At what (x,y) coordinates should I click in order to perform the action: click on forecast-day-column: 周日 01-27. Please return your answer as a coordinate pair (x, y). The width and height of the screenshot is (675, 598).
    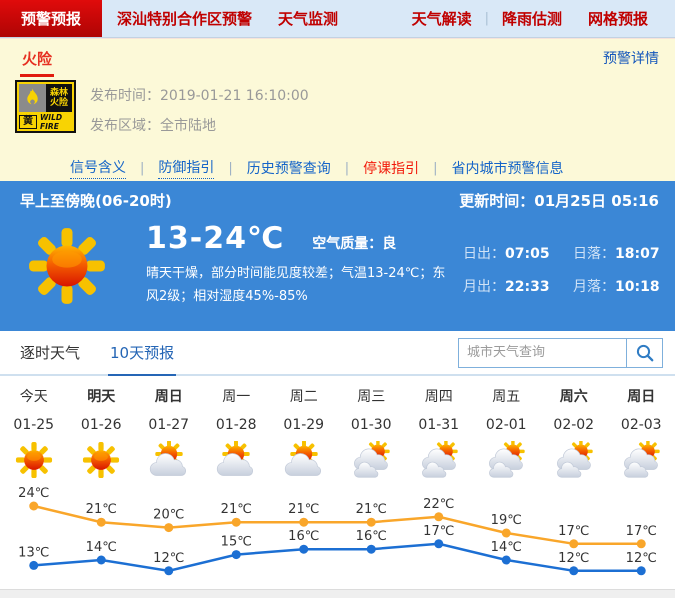
    Looking at the image, I should click on (169, 429).